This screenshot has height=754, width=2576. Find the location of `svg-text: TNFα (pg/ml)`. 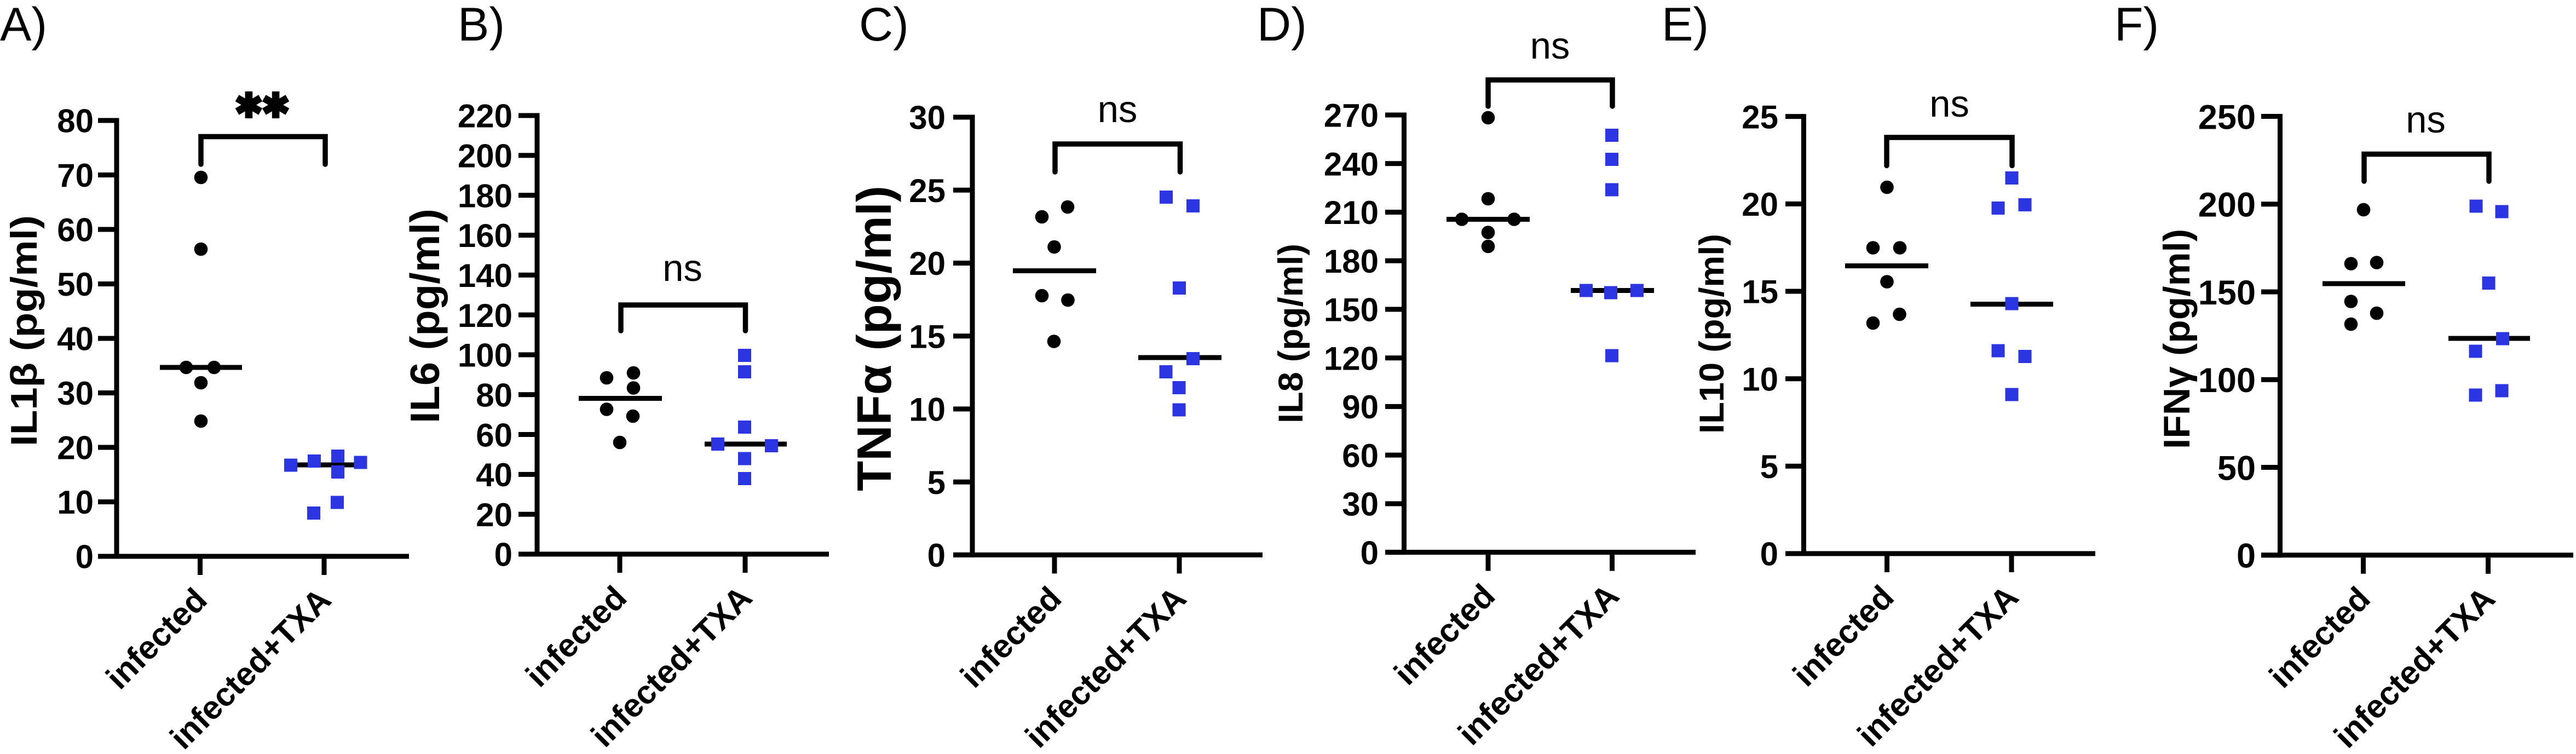

svg-text: TNFα (pg/ml) is located at coordinates (874, 338).